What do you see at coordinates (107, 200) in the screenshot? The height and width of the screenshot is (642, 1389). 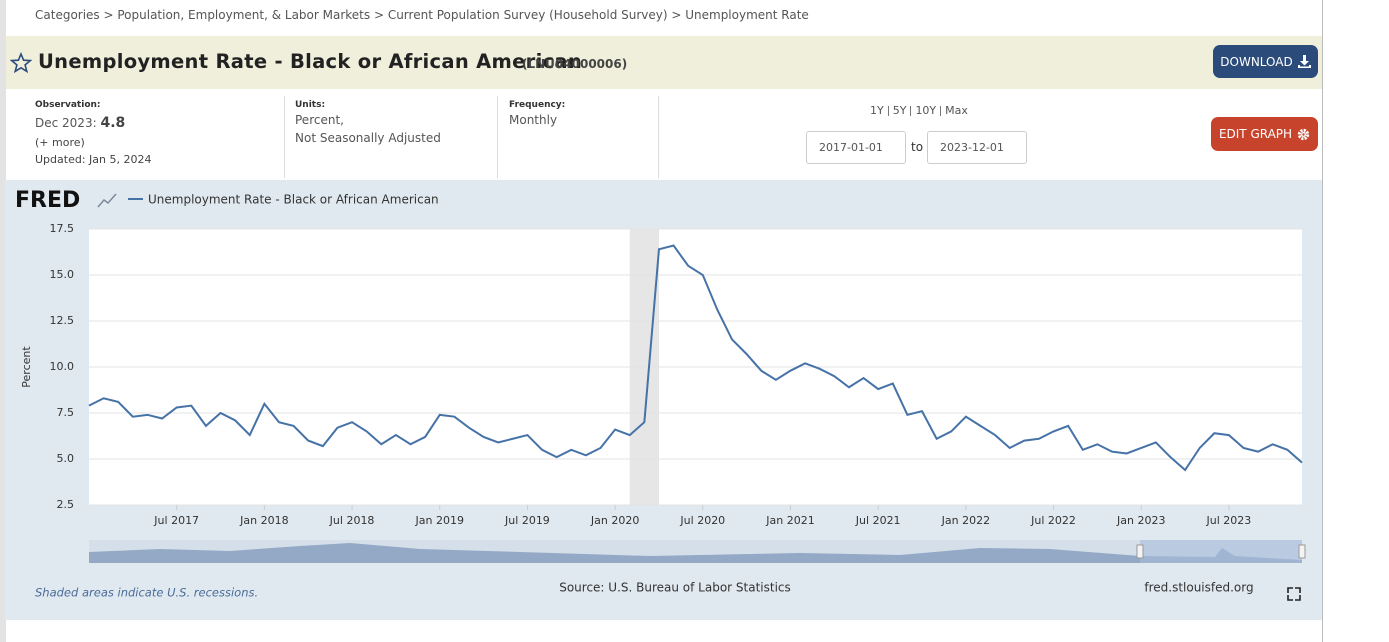 I see `logo-icon` at bounding box center [107, 200].